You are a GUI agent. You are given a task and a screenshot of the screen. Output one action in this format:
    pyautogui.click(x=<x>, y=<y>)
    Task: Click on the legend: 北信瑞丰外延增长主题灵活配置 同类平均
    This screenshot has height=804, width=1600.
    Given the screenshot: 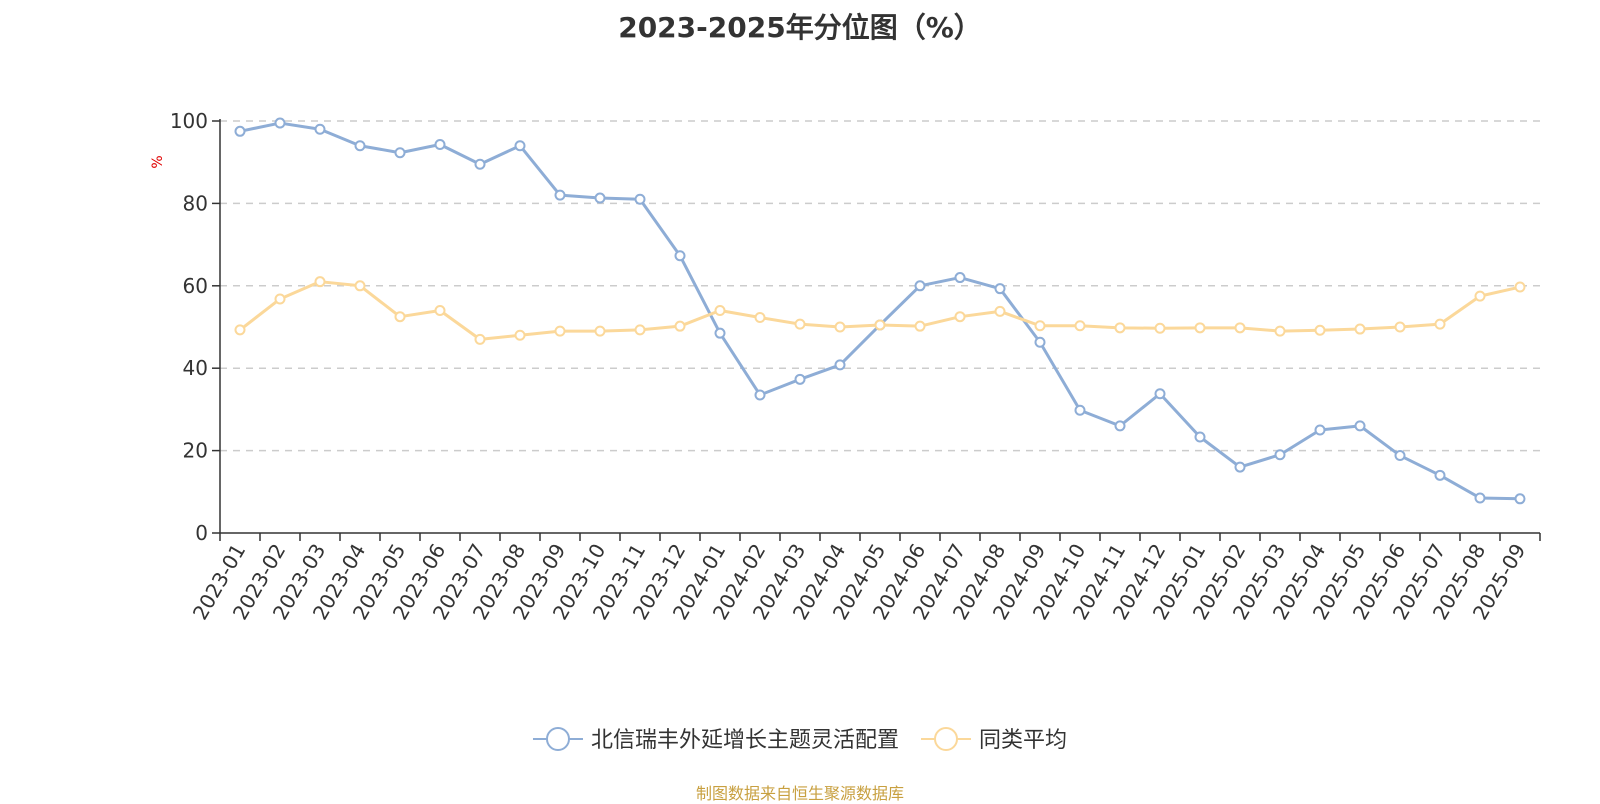 What is the action you would take?
    pyautogui.click(x=799, y=740)
    